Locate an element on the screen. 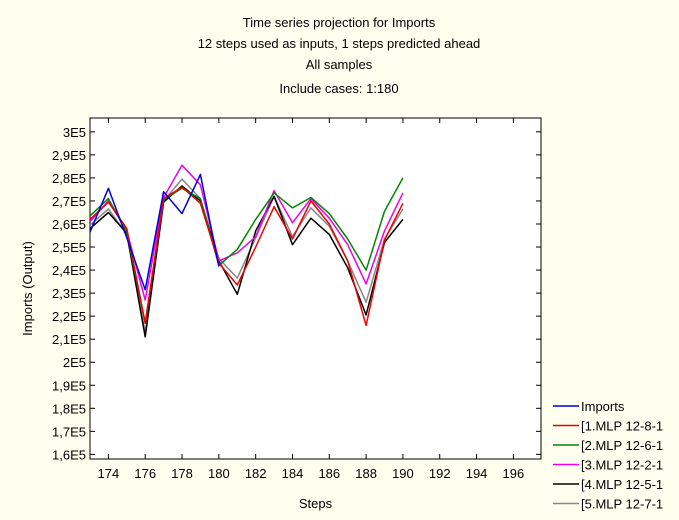 This screenshot has width=679, height=520. y-tick-label: 1,8E5 is located at coordinates (69, 408).